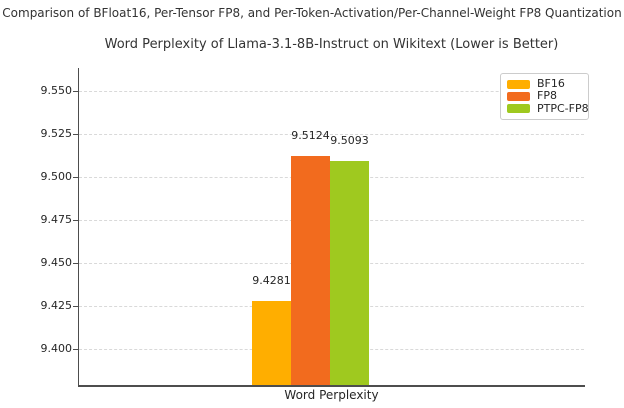  What do you see at coordinates (56, 349) in the screenshot?
I see `y-tick-label: 9.400` at bounding box center [56, 349].